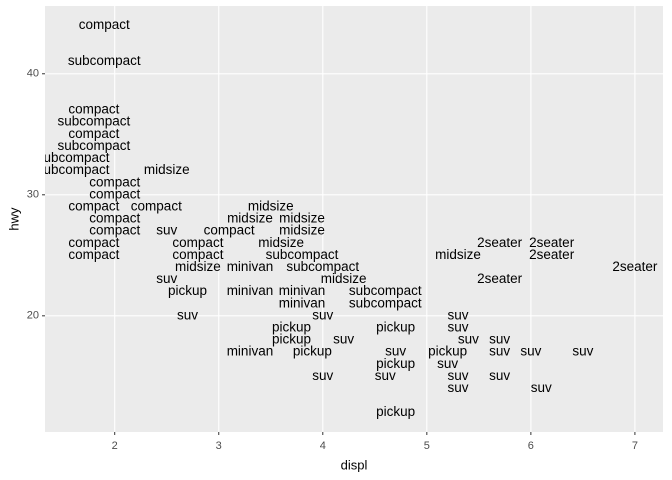 Image resolution: width=672 pixels, height=480 pixels. What do you see at coordinates (354, 464) in the screenshot?
I see `x-axis-title: displ` at bounding box center [354, 464].